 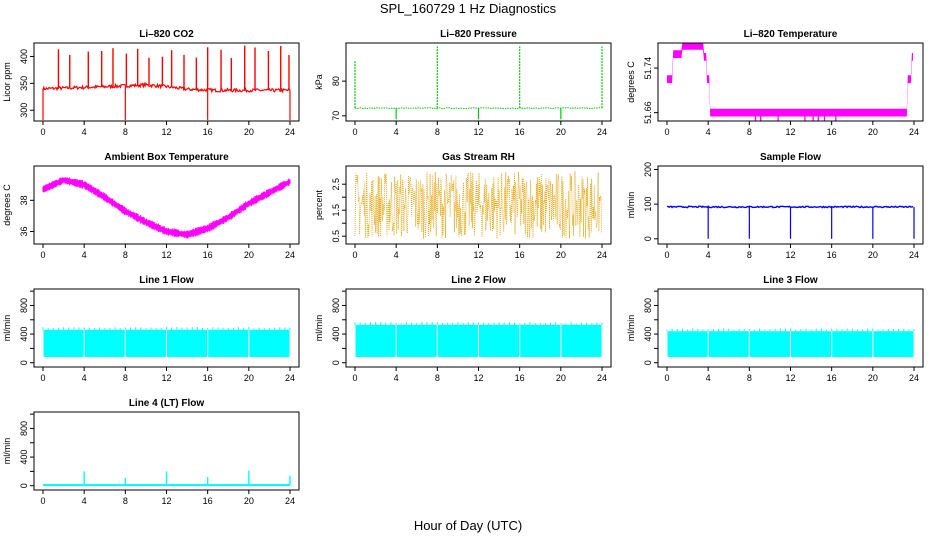 I want to click on plot-frame, so click(x=166, y=82).